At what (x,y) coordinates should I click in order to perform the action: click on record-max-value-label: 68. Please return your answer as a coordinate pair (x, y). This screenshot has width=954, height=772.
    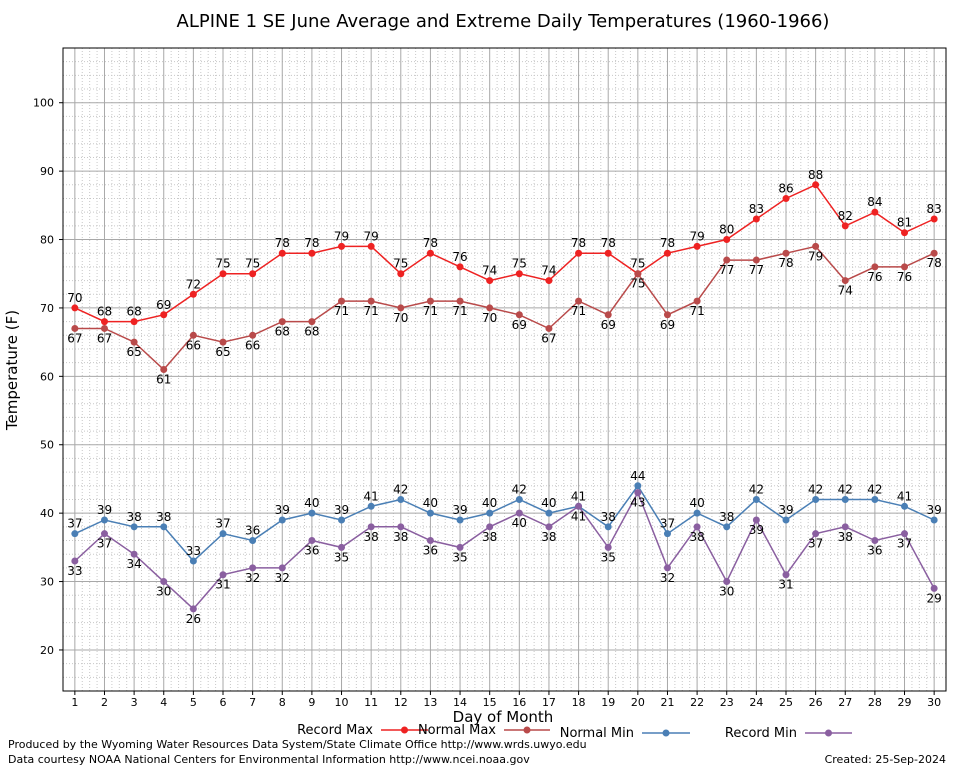
    Looking at the image, I should click on (104, 312).